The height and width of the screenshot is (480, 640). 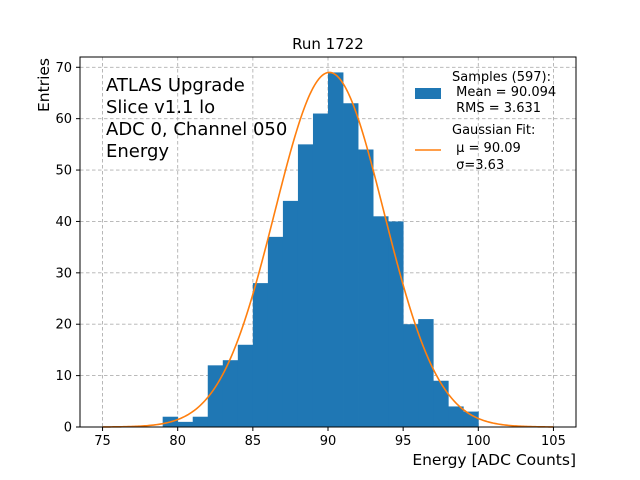 I want to click on y-tick-label: 40, so click(x=63, y=222).